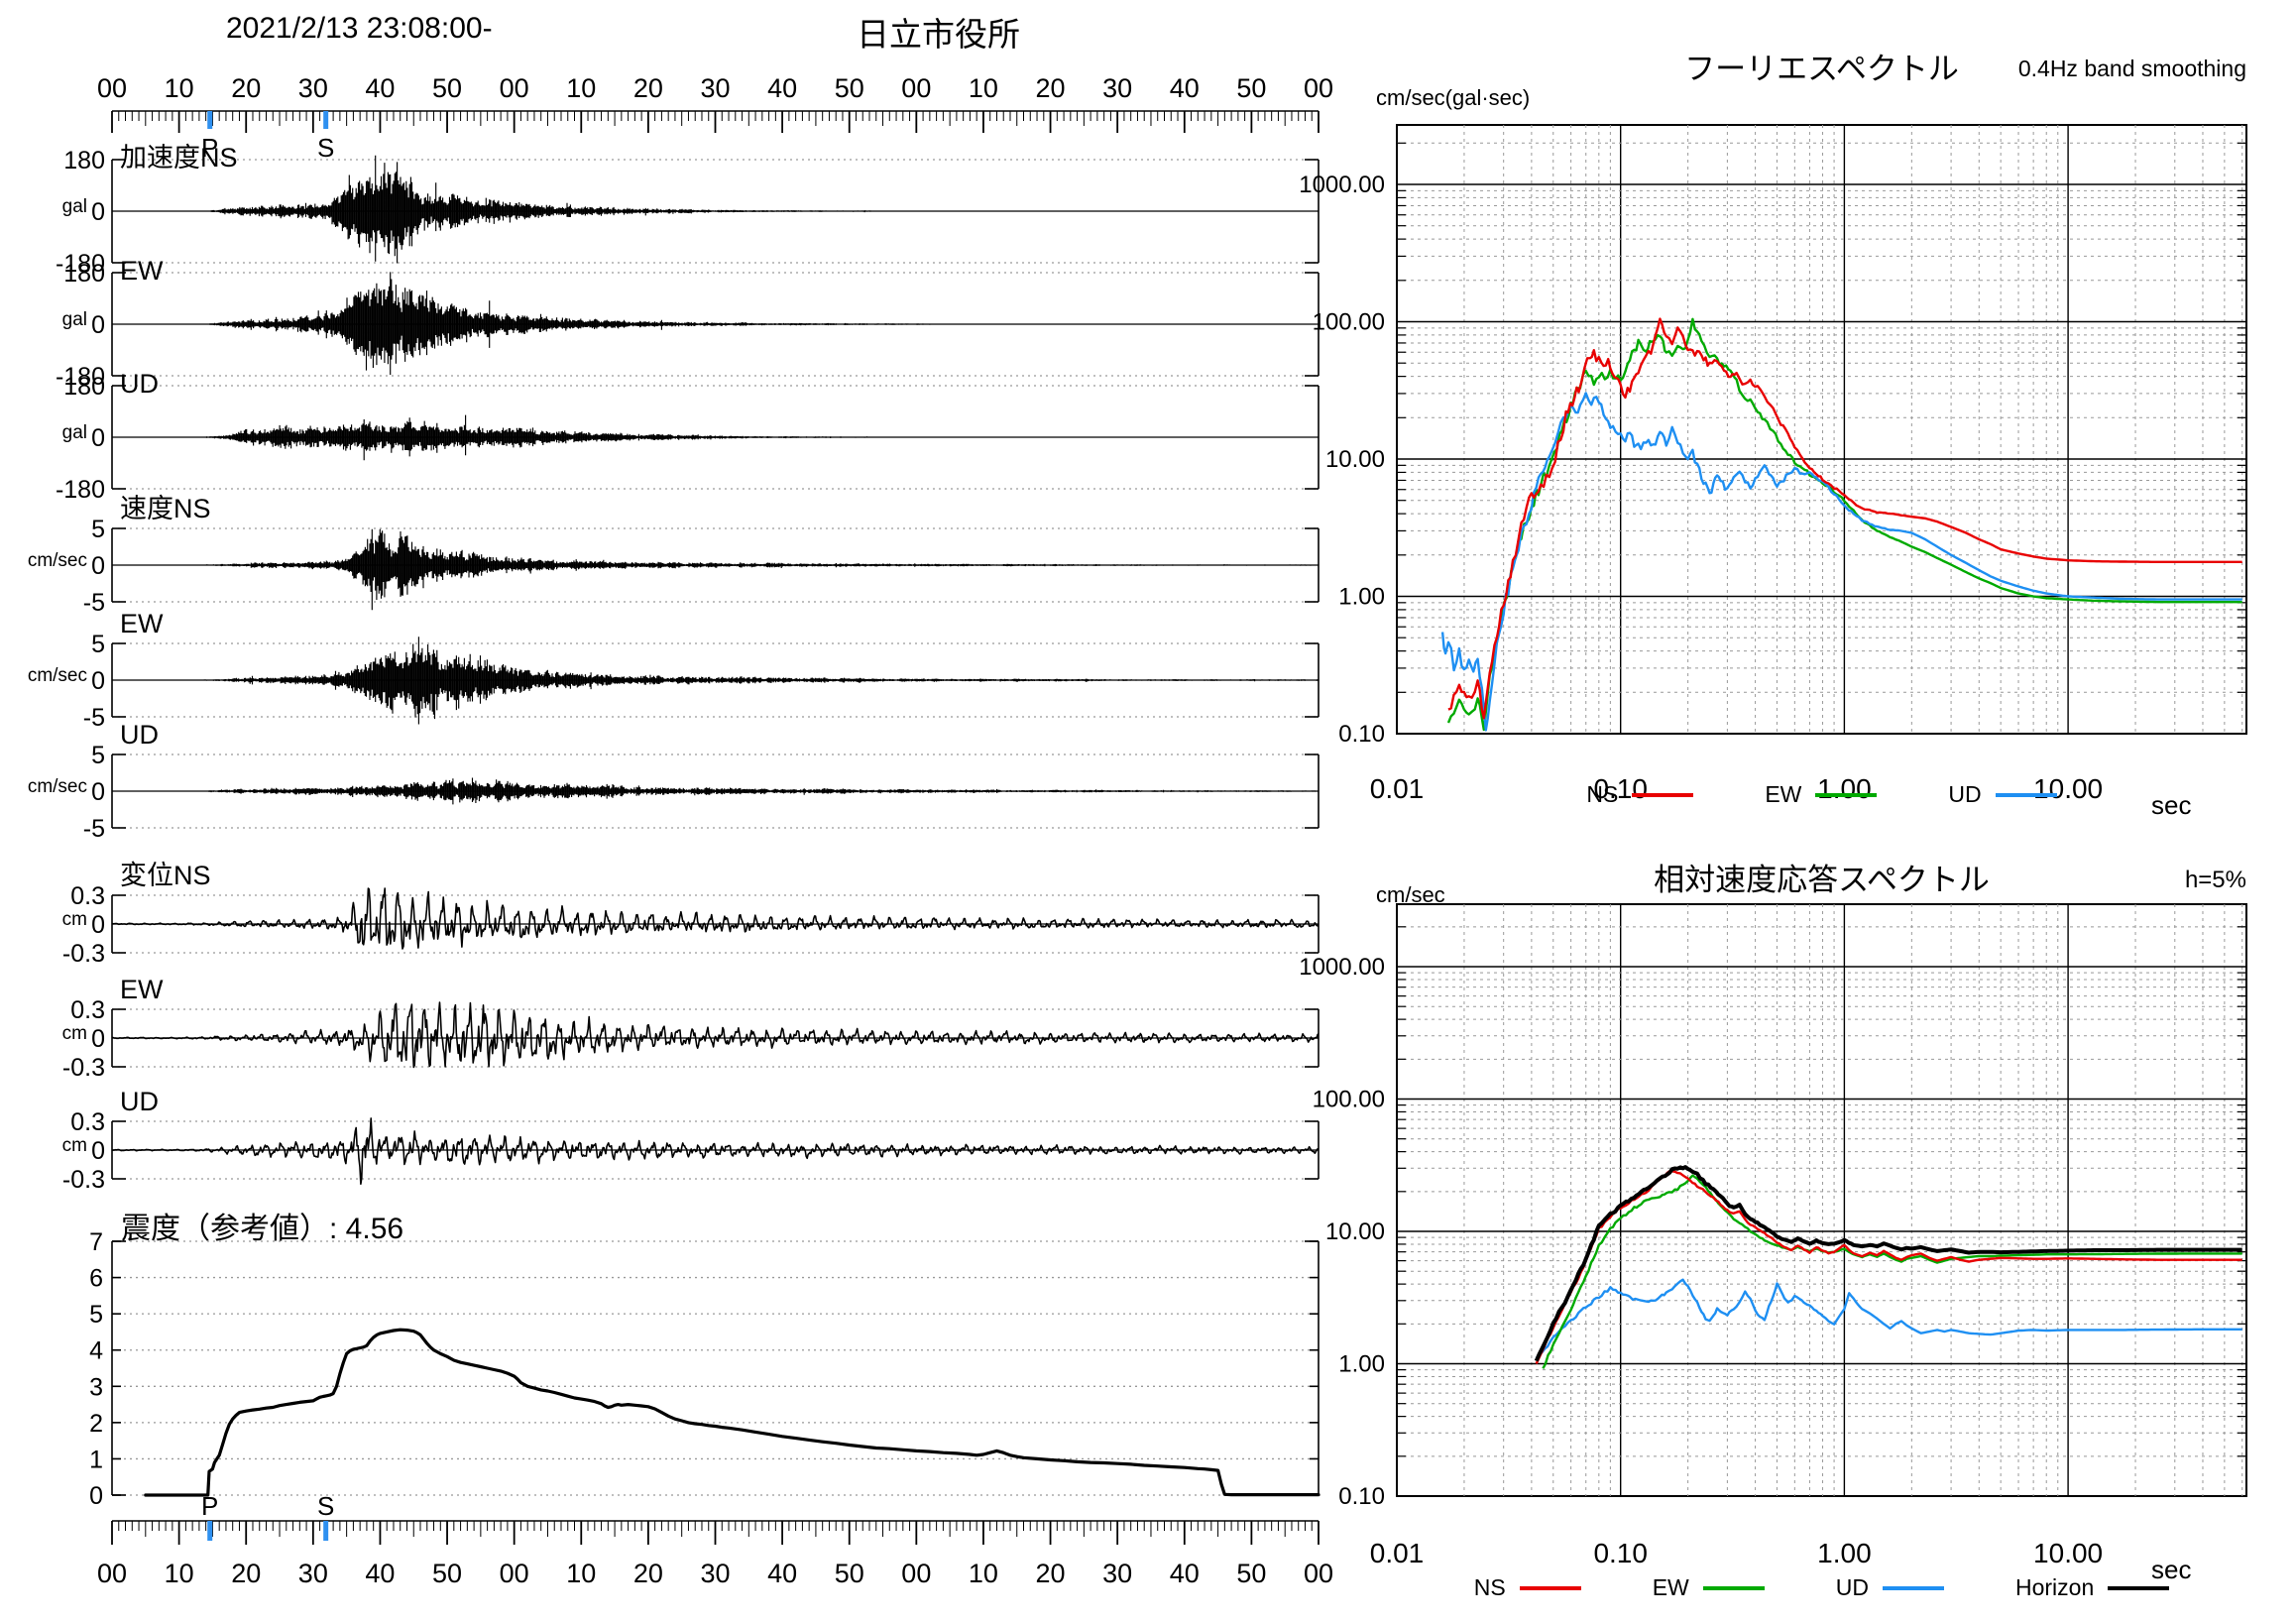 The width and height of the screenshot is (2296, 1623). Describe the element at coordinates (1892, 1271) in the screenshot. I see `response-spectrum-chart-series-EW` at that location.